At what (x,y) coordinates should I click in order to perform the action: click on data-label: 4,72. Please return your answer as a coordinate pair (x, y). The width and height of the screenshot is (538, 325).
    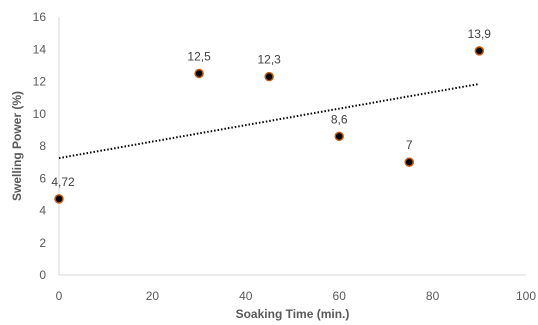
    Looking at the image, I should click on (63, 182).